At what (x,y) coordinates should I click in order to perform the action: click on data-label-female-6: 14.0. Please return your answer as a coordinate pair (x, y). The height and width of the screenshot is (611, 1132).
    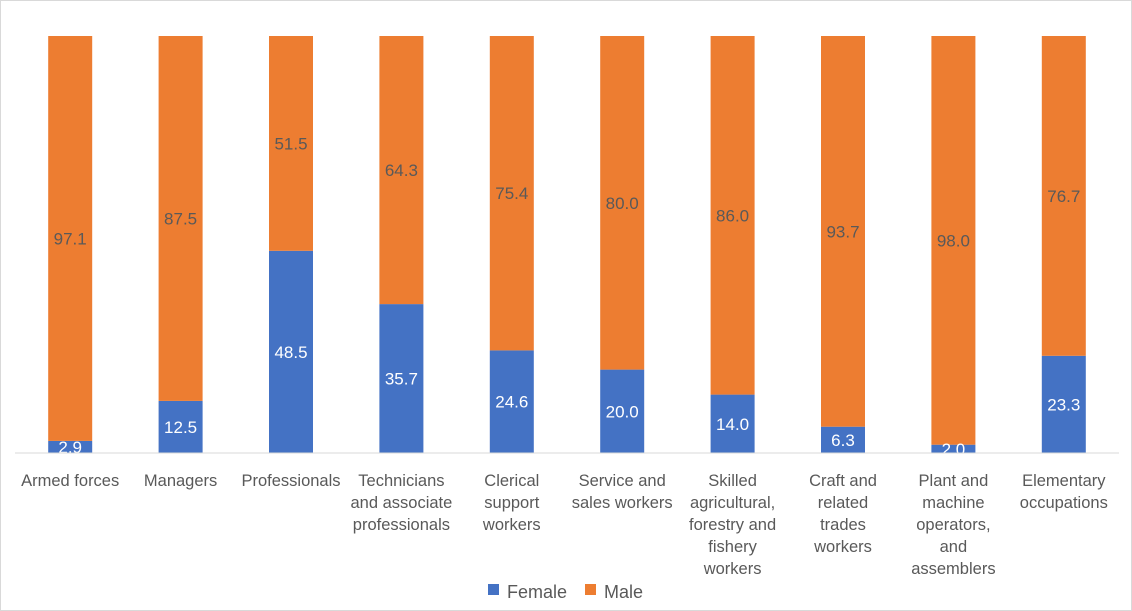
    Looking at the image, I should click on (732, 424).